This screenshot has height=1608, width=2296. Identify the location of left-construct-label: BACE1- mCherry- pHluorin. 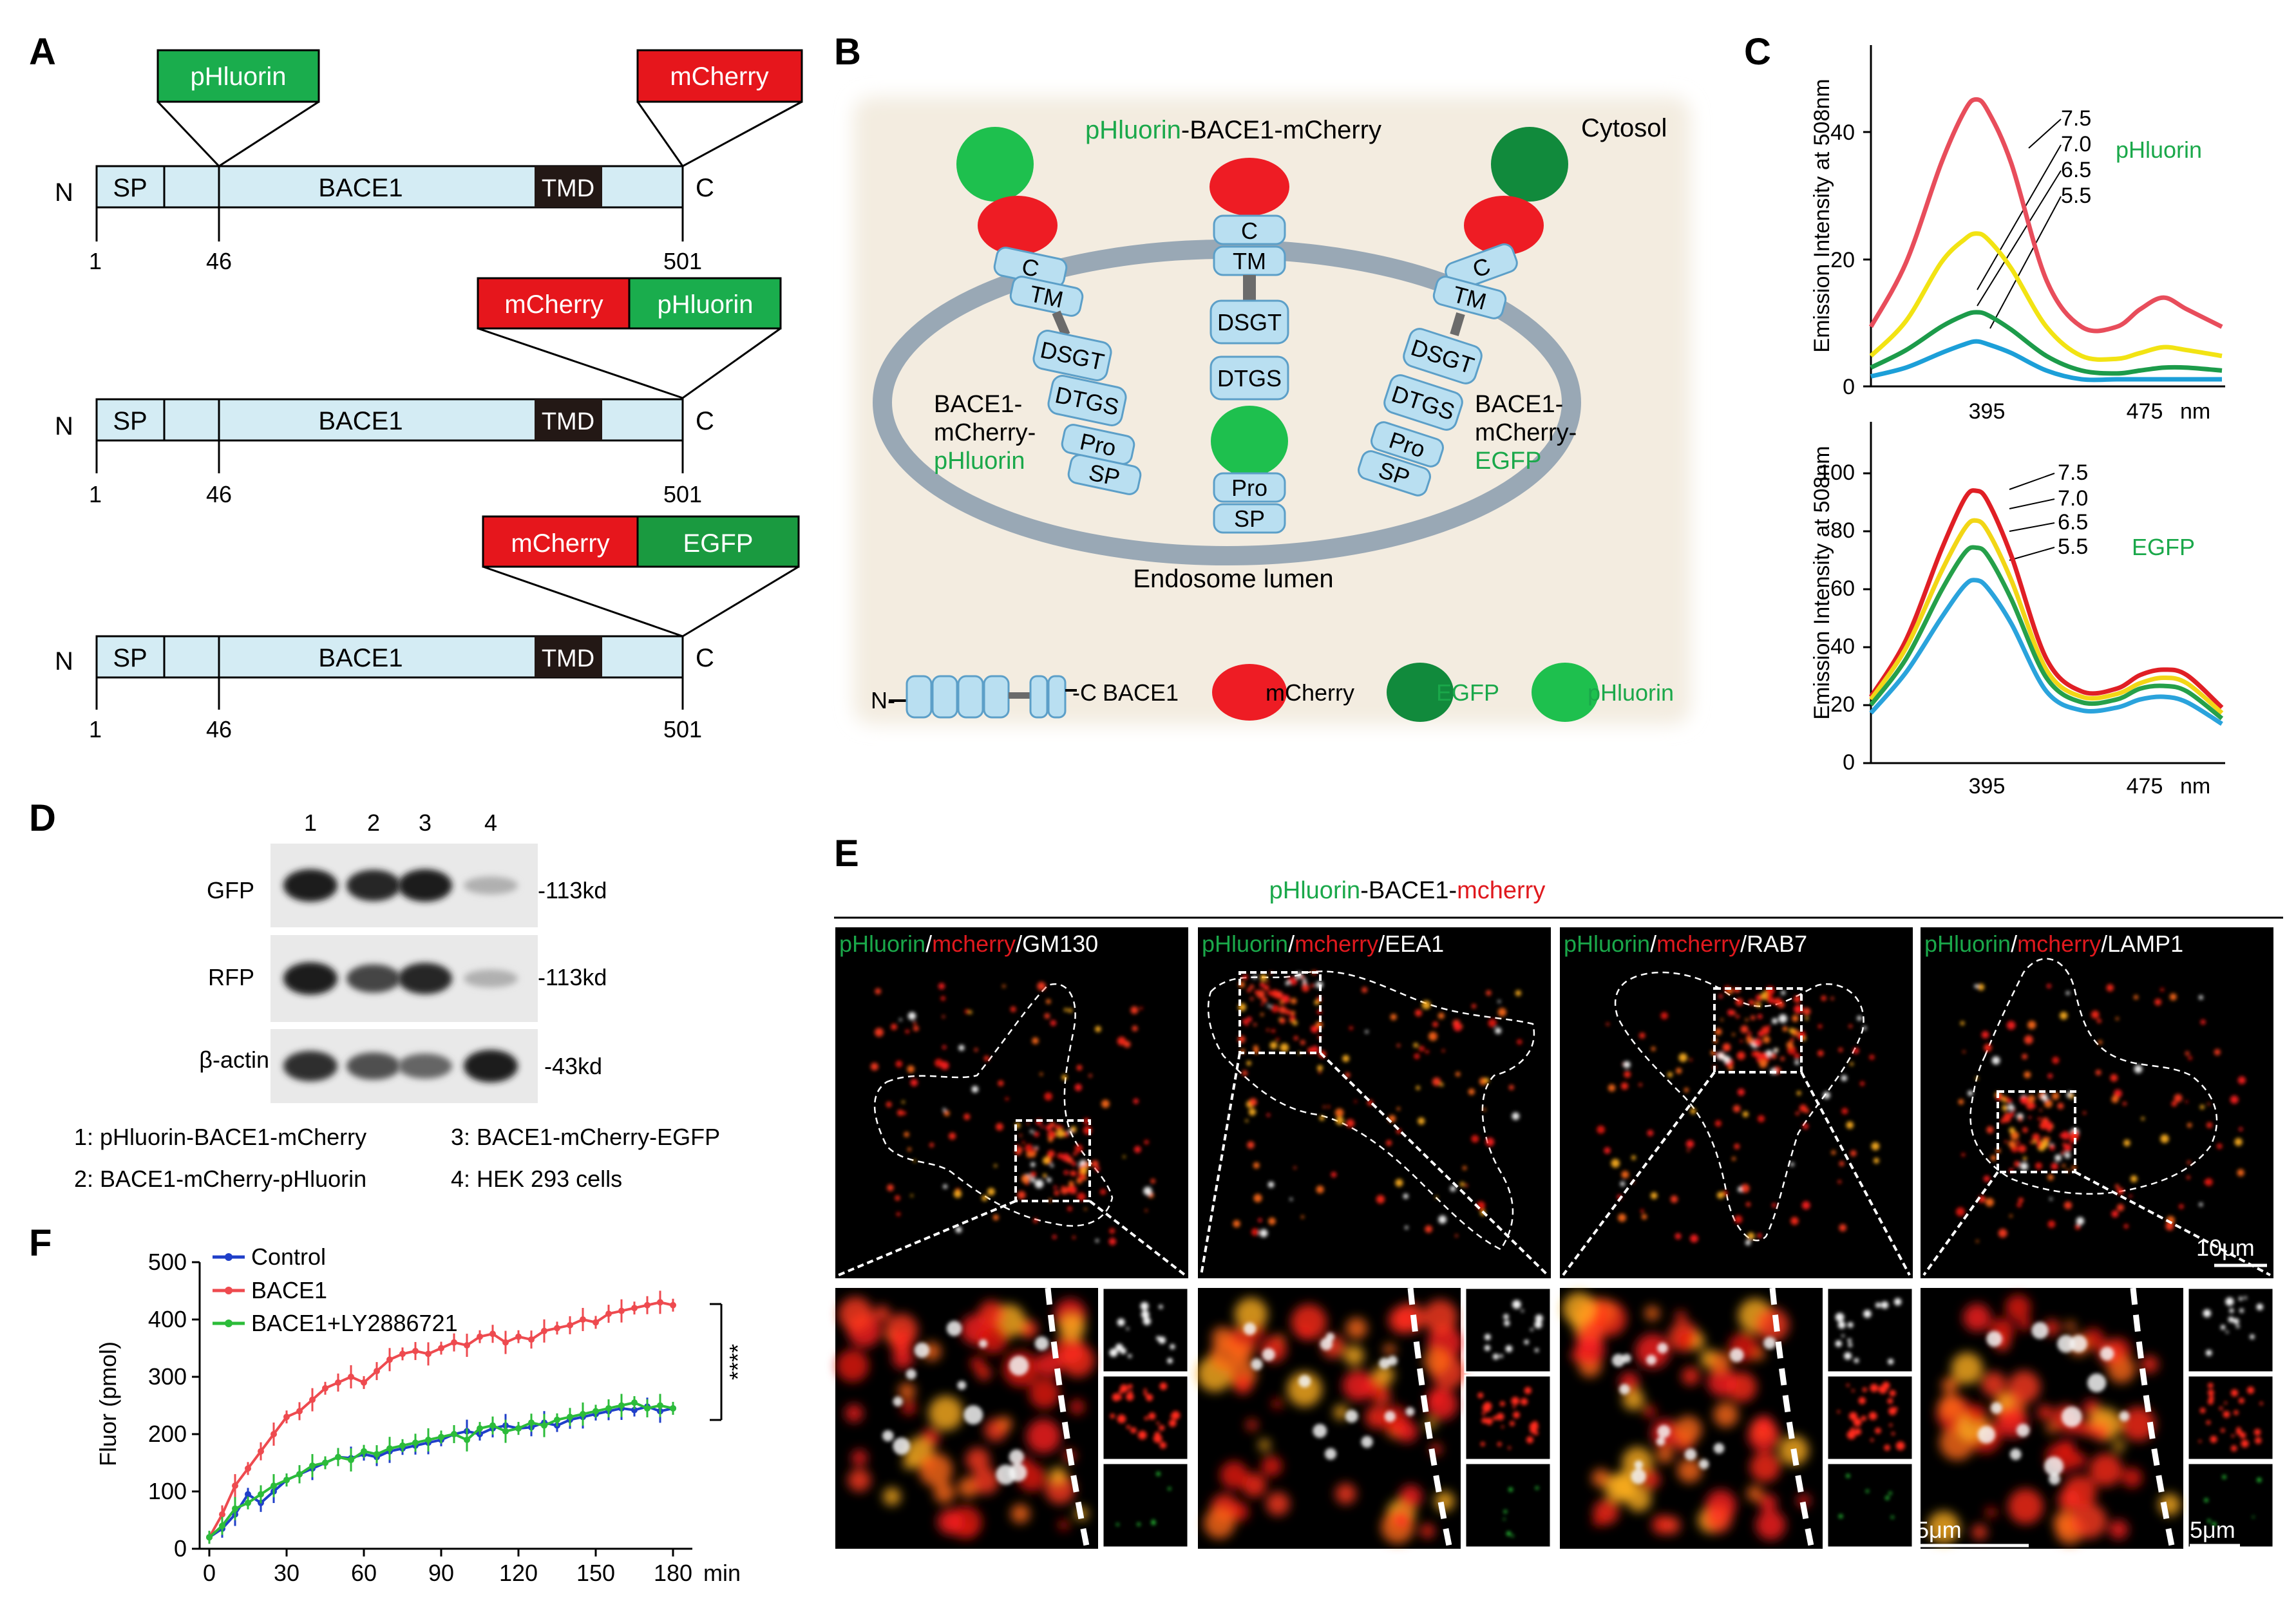
(988, 433).